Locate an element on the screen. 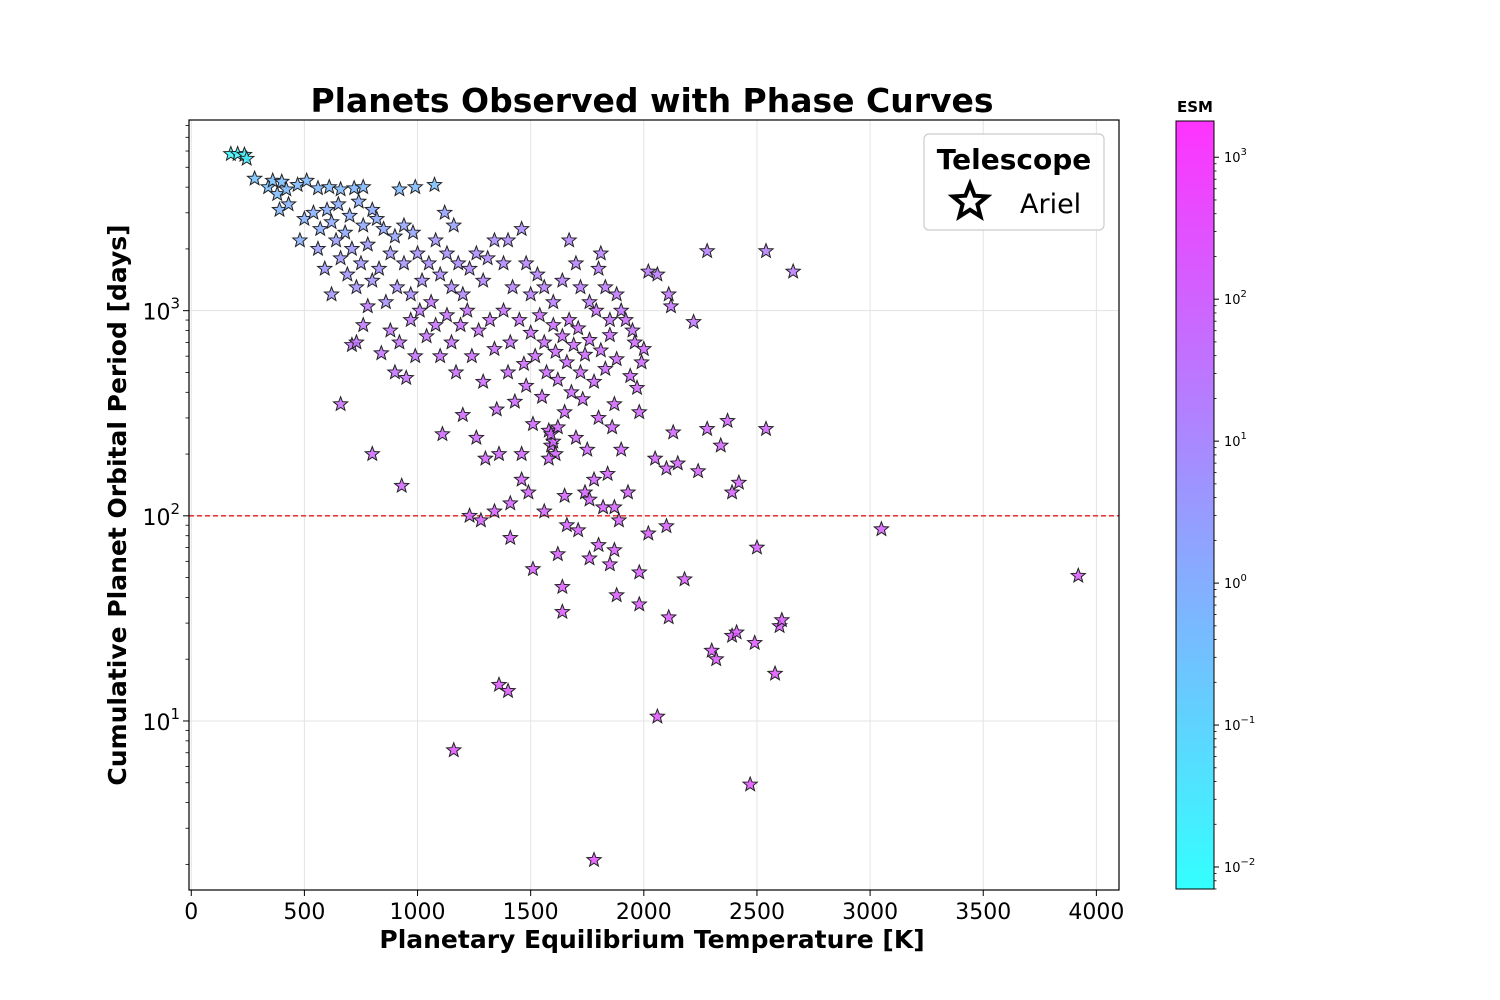  legend-entry-label: Ariel is located at coordinates (1050, 204).